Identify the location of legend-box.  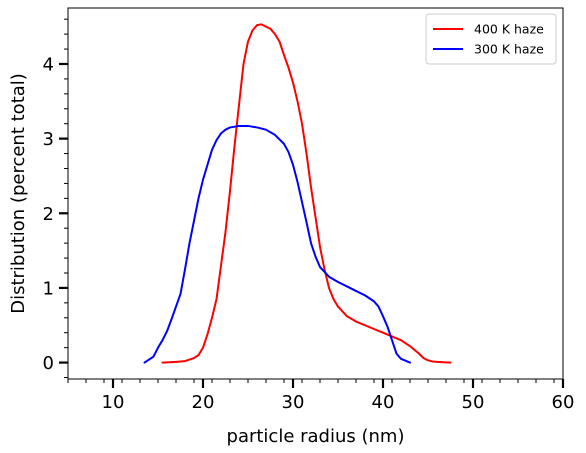
(491, 39).